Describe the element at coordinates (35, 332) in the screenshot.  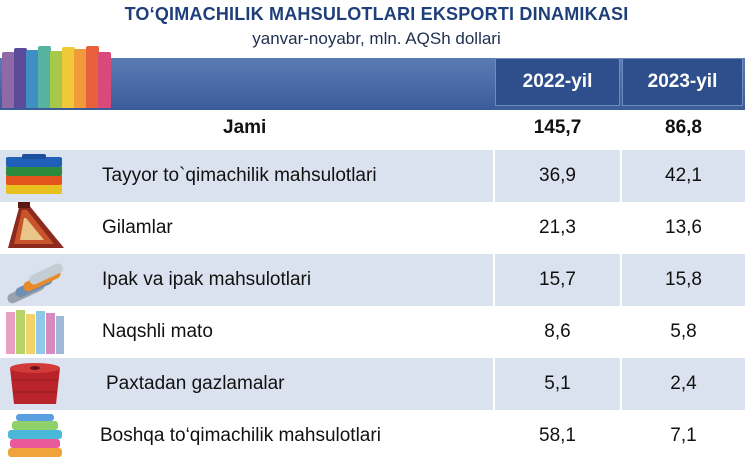
I see `patterned-fabric-icon` at that location.